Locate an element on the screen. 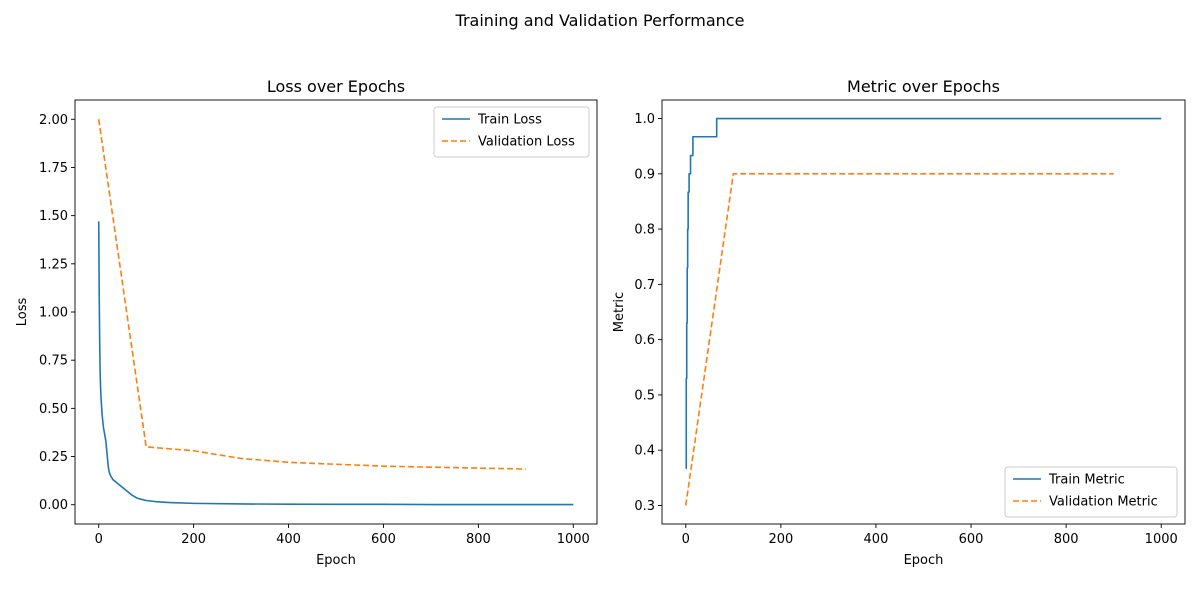 The width and height of the screenshot is (1200, 600). metric-xlabel: Epoch is located at coordinates (924, 560).